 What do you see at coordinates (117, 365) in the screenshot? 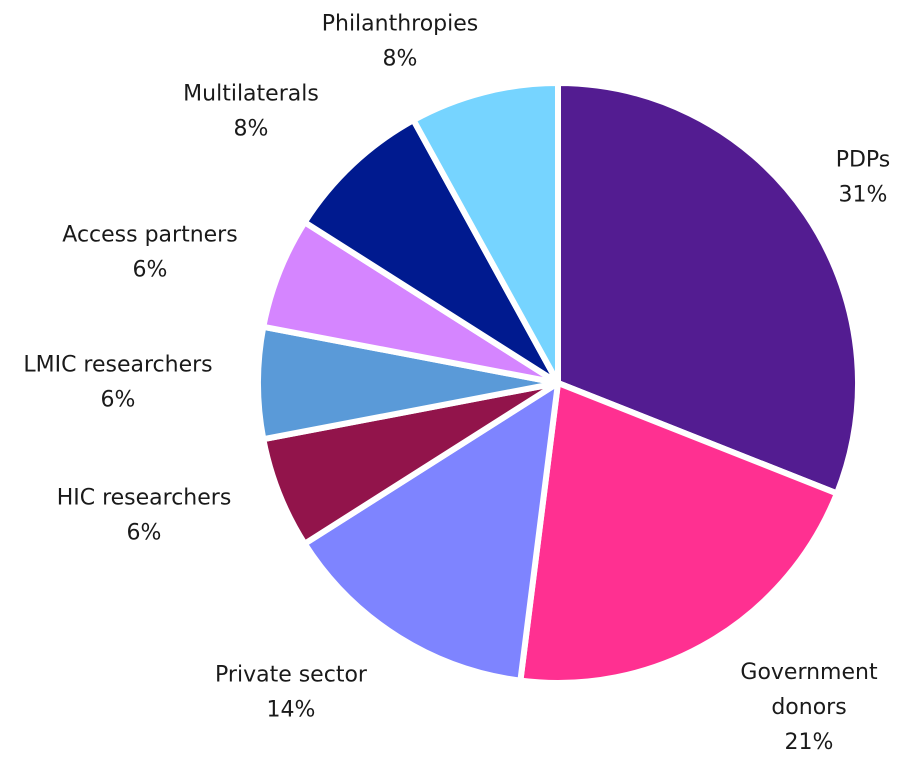
I see `slice-label-text: LMIC researchers` at bounding box center [117, 365].